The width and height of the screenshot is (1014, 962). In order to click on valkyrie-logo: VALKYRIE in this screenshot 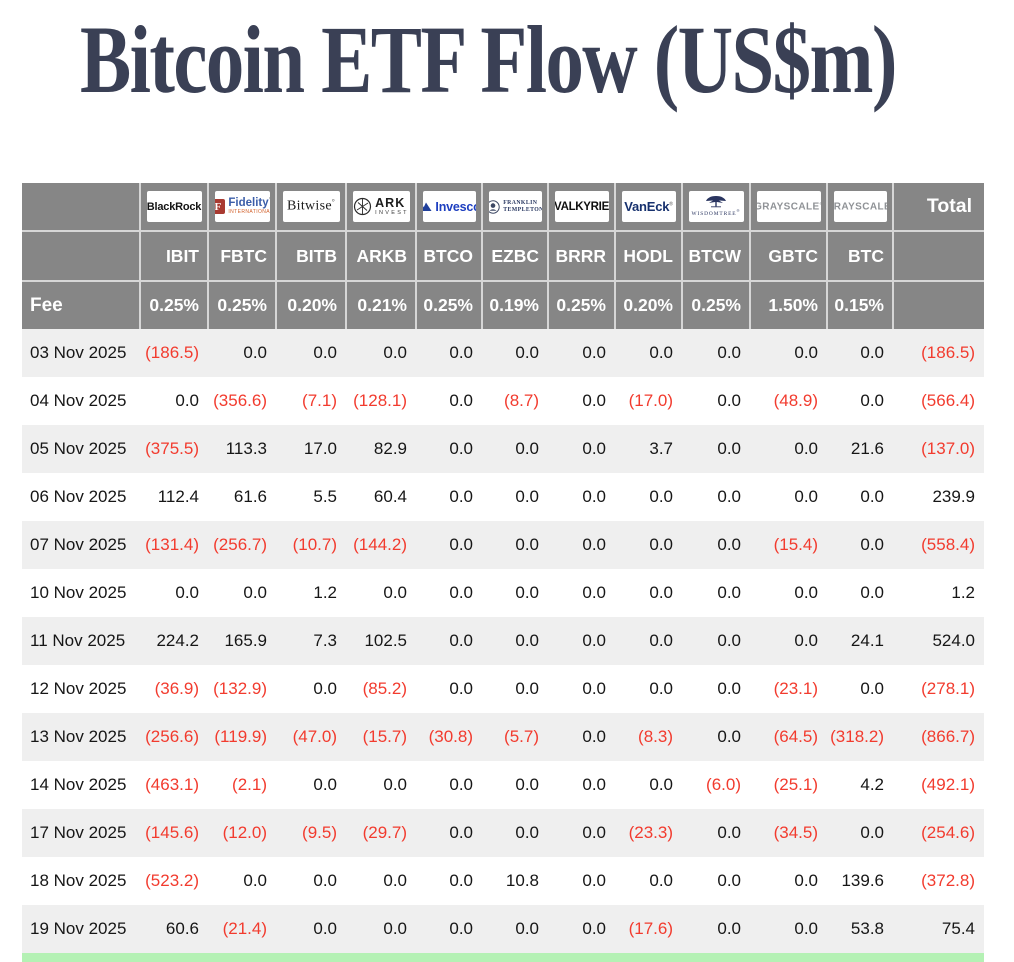, I will do `click(581, 206)`.